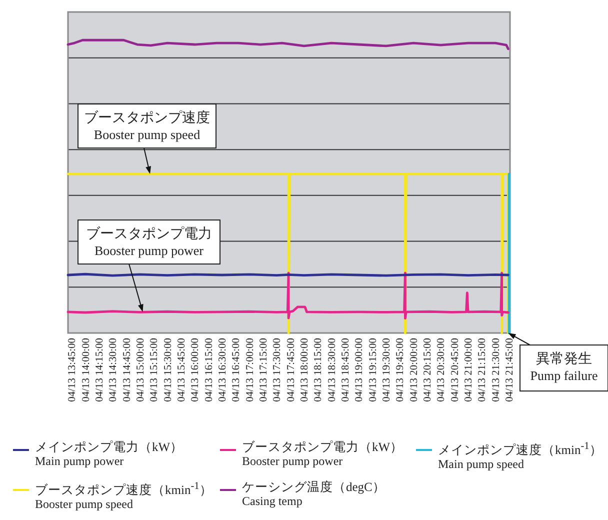  What do you see at coordinates (223, 370) in the screenshot?
I see `x-tick-label: 04/13 16:30:00` at bounding box center [223, 370].